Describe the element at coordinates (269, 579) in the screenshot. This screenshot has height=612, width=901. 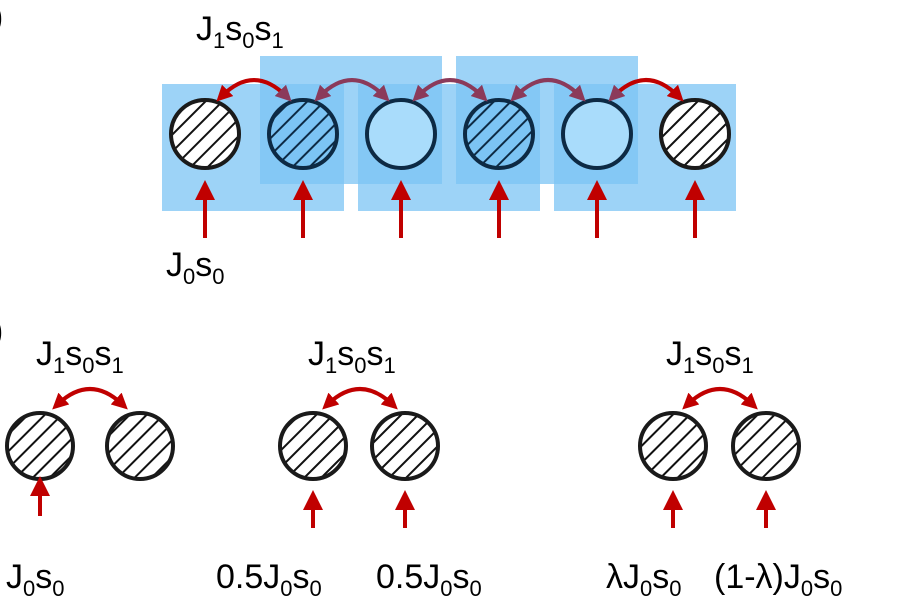
I see `group-2-field-label-left: 0.5J0s0` at that location.